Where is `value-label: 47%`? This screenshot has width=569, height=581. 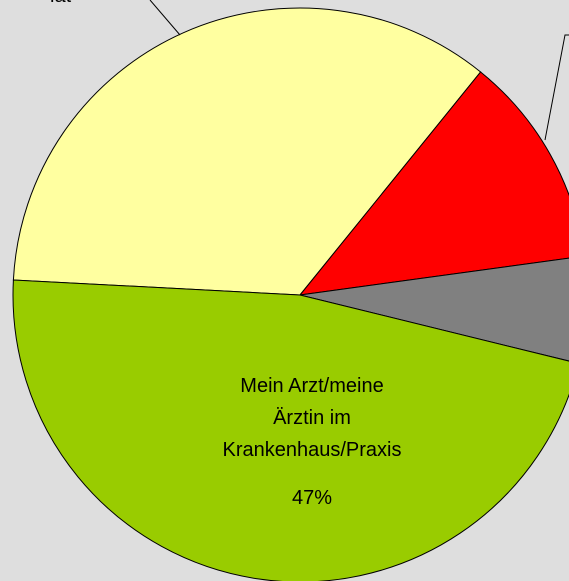
value-label: 47% is located at coordinates (312, 498).